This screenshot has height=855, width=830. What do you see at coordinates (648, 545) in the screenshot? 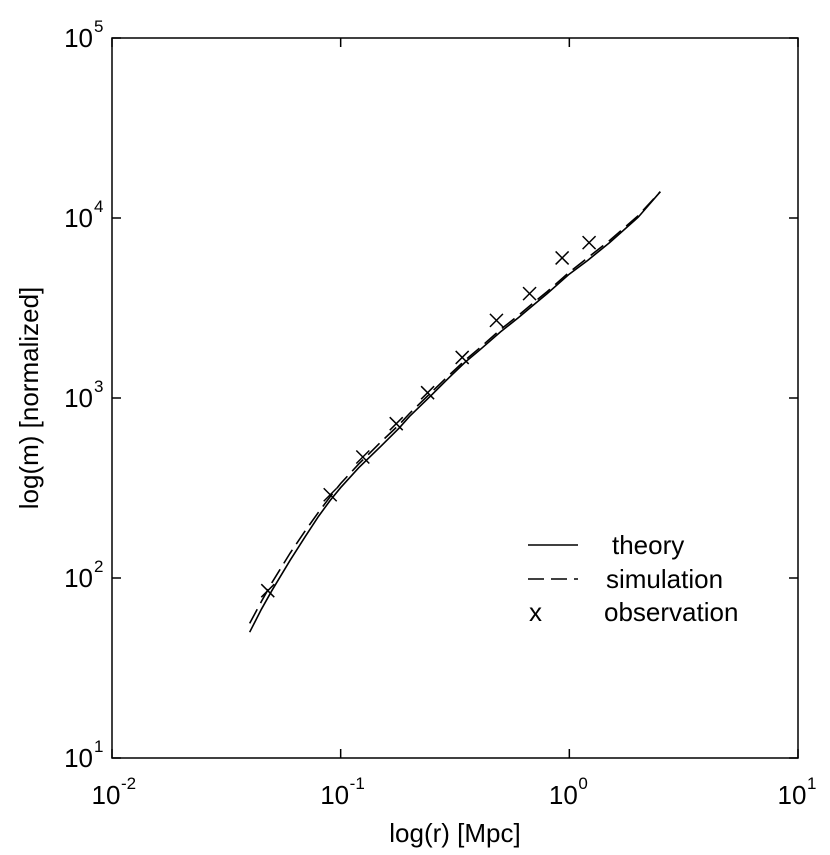
I see `legend-theory-label: theory` at bounding box center [648, 545].